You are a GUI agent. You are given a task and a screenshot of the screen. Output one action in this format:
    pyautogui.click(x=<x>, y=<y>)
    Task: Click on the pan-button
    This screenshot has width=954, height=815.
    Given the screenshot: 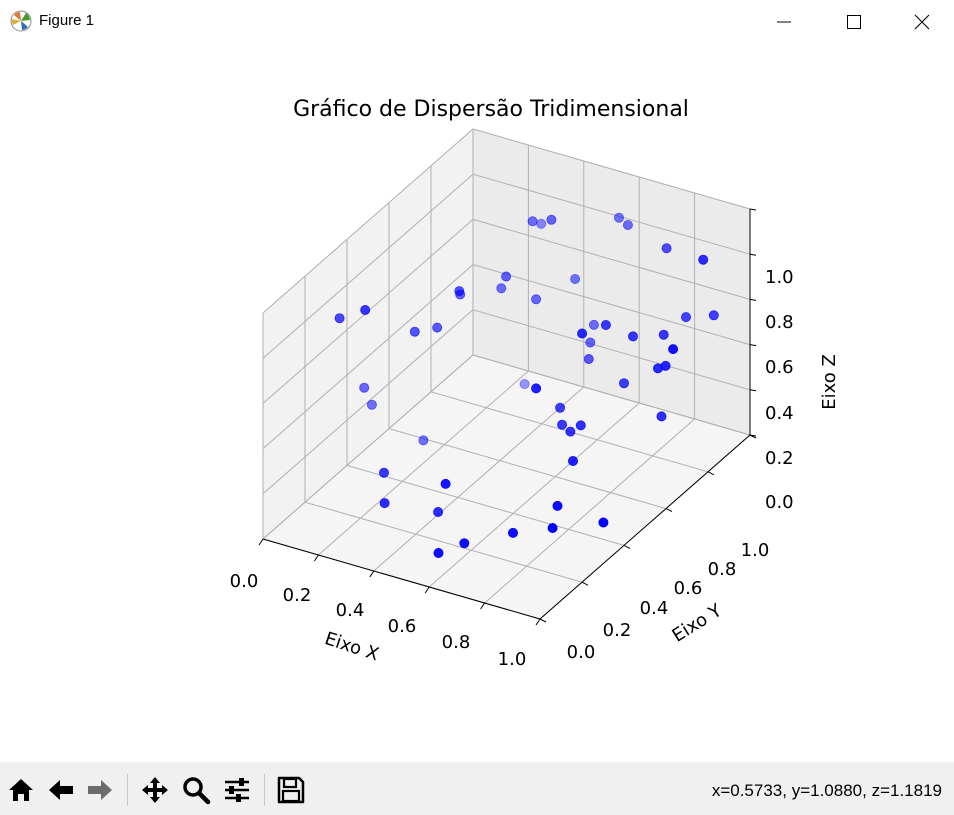 What is the action you would take?
    pyautogui.click(x=155, y=790)
    